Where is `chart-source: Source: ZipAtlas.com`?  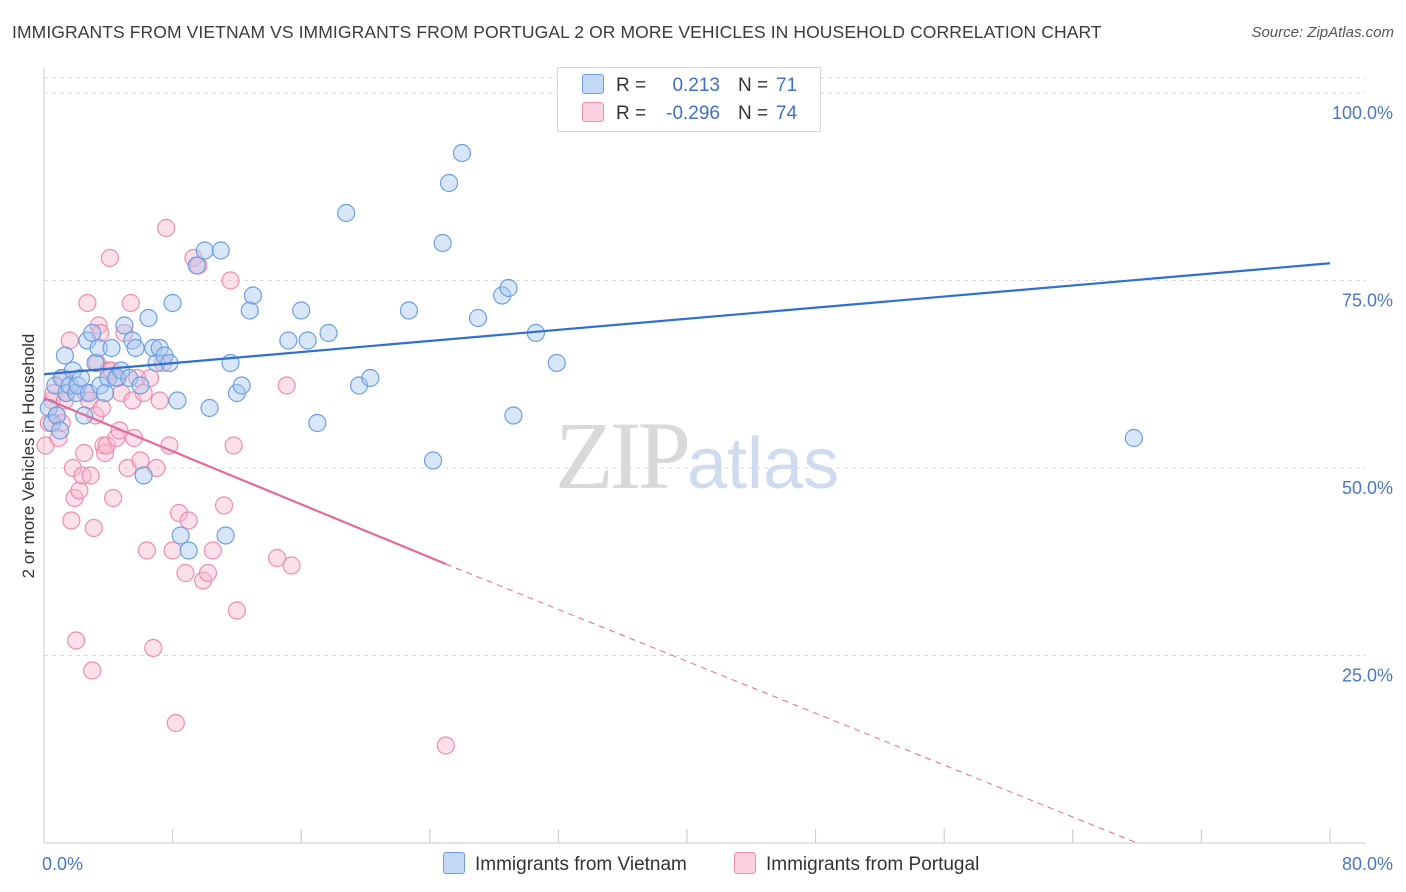 chart-source: Source: ZipAtlas.com is located at coordinates (1322, 32).